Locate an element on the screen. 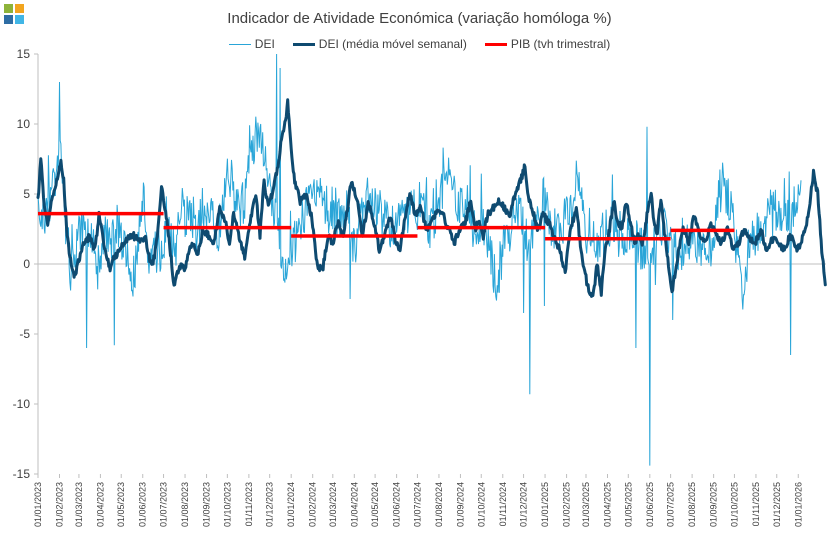  x-tick-label: 01/06/2024 is located at coordinates (397, 504).